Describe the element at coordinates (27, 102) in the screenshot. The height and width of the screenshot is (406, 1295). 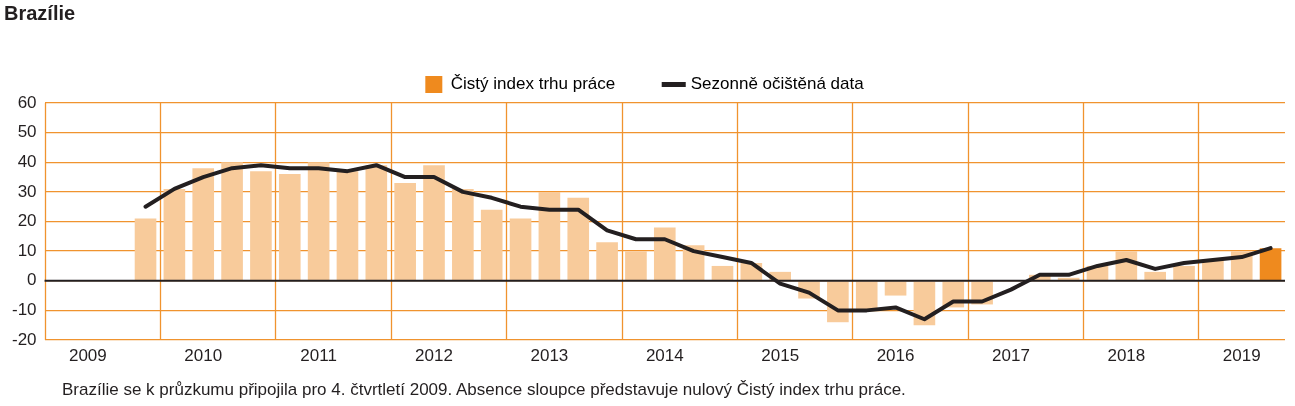
I see `y-tick-label: 60` at that location.